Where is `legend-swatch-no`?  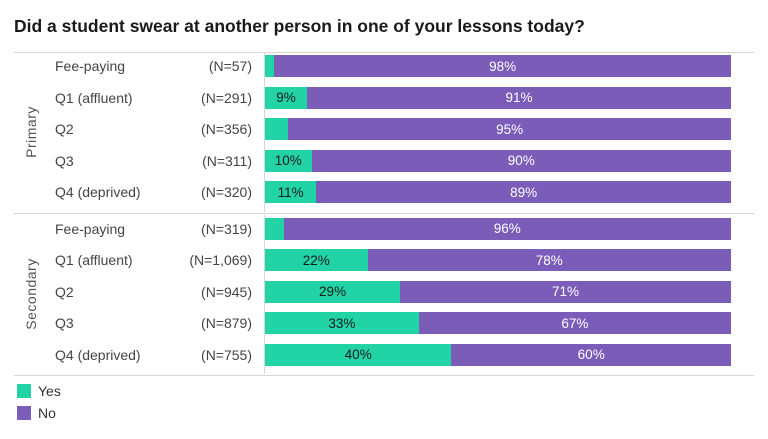 legend-swatch-no is located at coordinates (24, 413).